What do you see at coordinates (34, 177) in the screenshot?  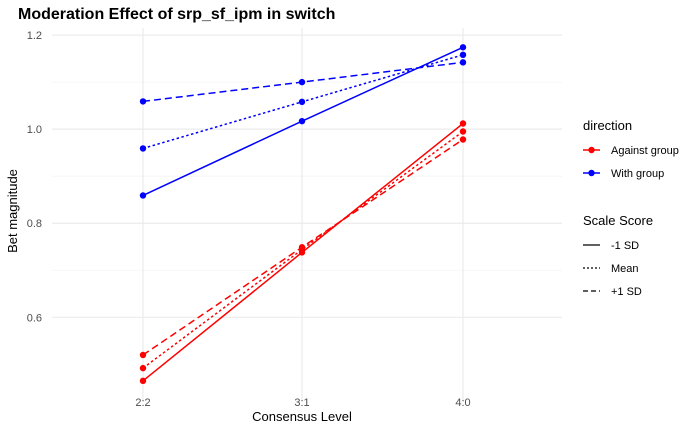 I see `y-axis-ticks: 0.6 0.8 1.0 1.2` at bounding box center [34, 177].